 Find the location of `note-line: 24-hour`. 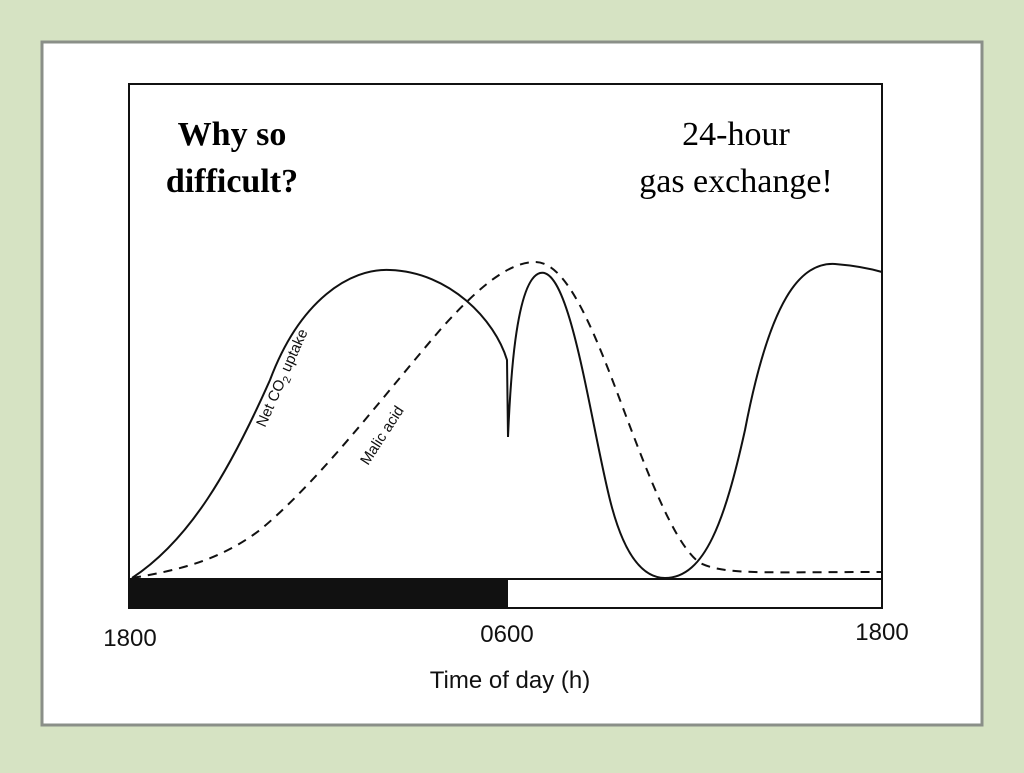

note-line: 24-hour is located at coordinates (736, 134).